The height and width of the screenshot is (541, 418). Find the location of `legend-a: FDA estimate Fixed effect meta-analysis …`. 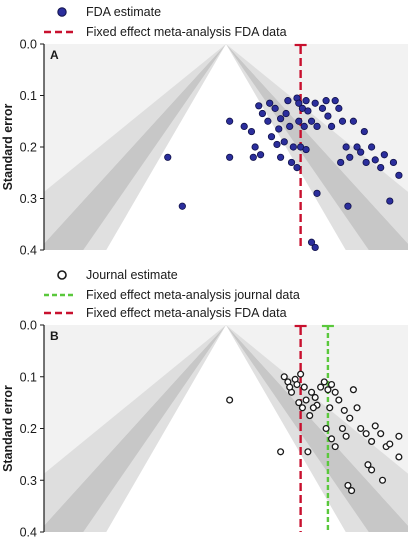

legend-a: FDA estimate Fixed effect meta-analysis … is located at coordinates (165, 22).